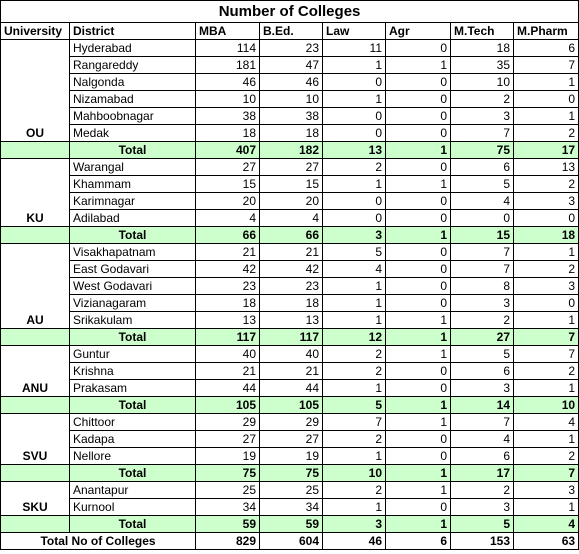  What do you see at coordinates (132, 82) in the screenshot?
I see `district-name: Nalgonda` at bounding box center [132, 82].